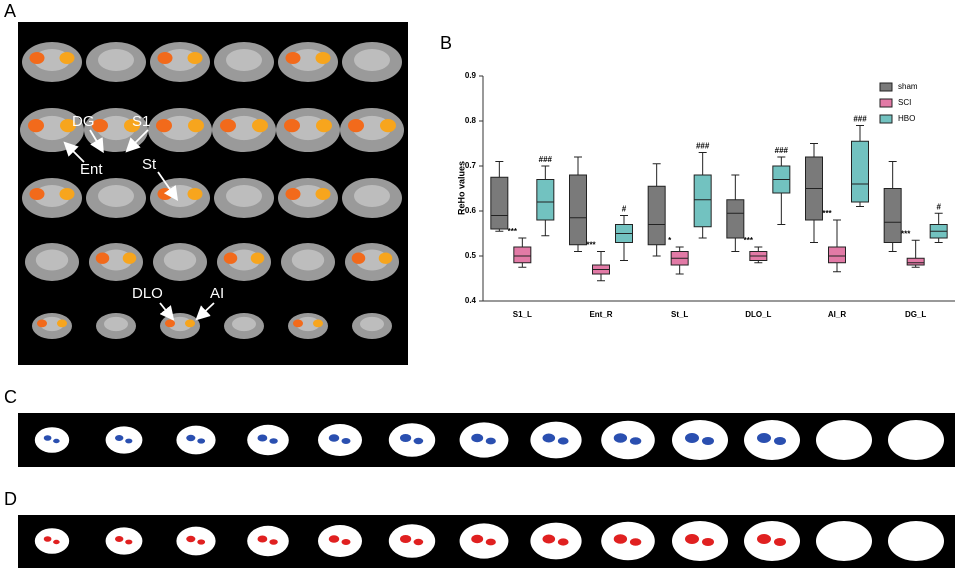  I want to click on legend-label: SCI, so click(904, 102).